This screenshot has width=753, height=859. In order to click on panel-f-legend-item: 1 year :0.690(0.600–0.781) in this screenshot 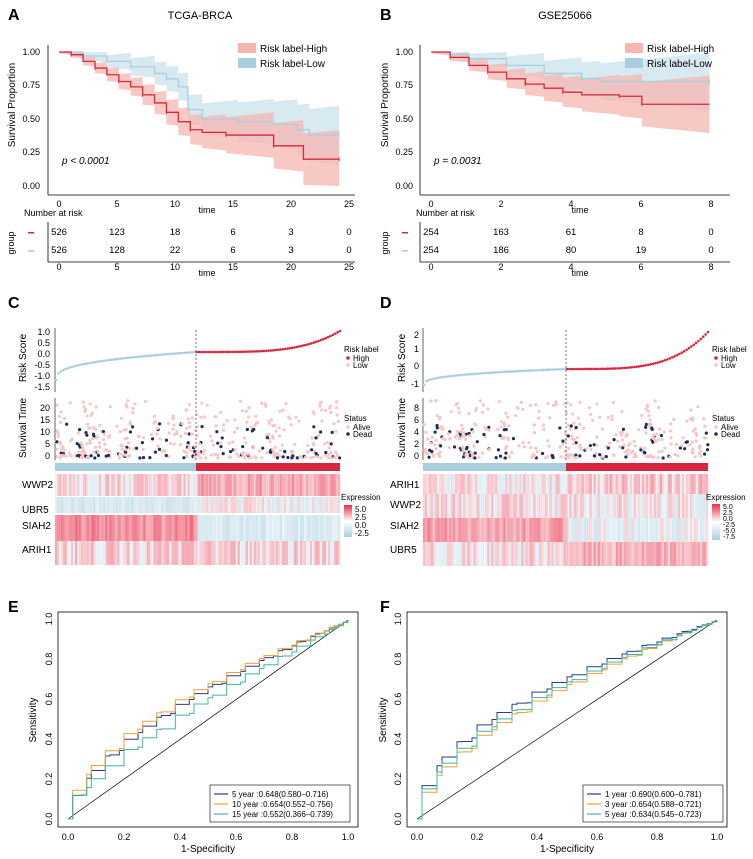, I will do `click(653, 794)`.